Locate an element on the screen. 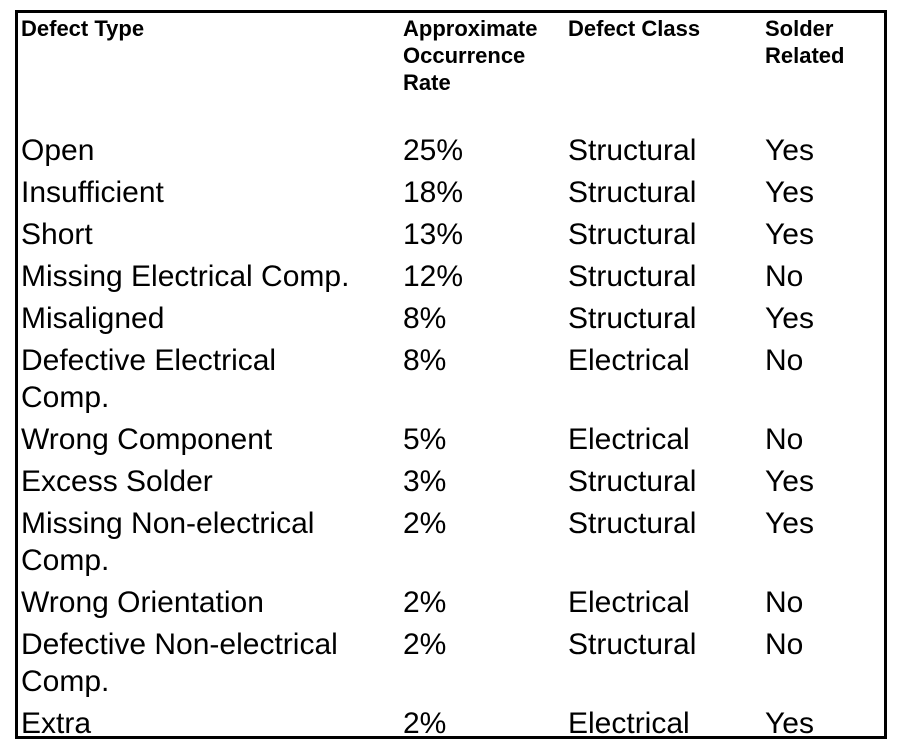 This screenshot has height=747, width=900. table-cell: 12% is located at coordinates (433, 276).